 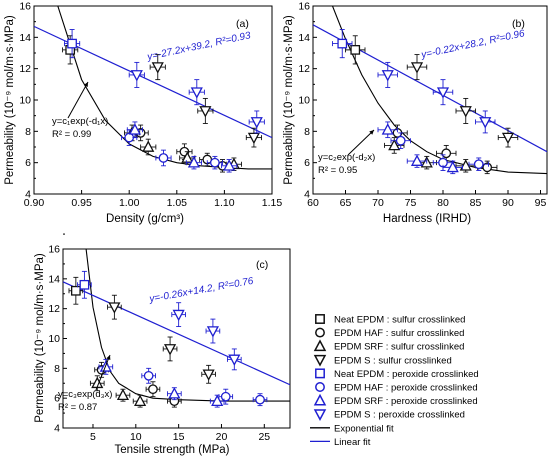 What do you see at coordinates (313, 203) in the screenshot?
I see `panel-b-x-tick-label: 60` at bounding box center [313, 203].